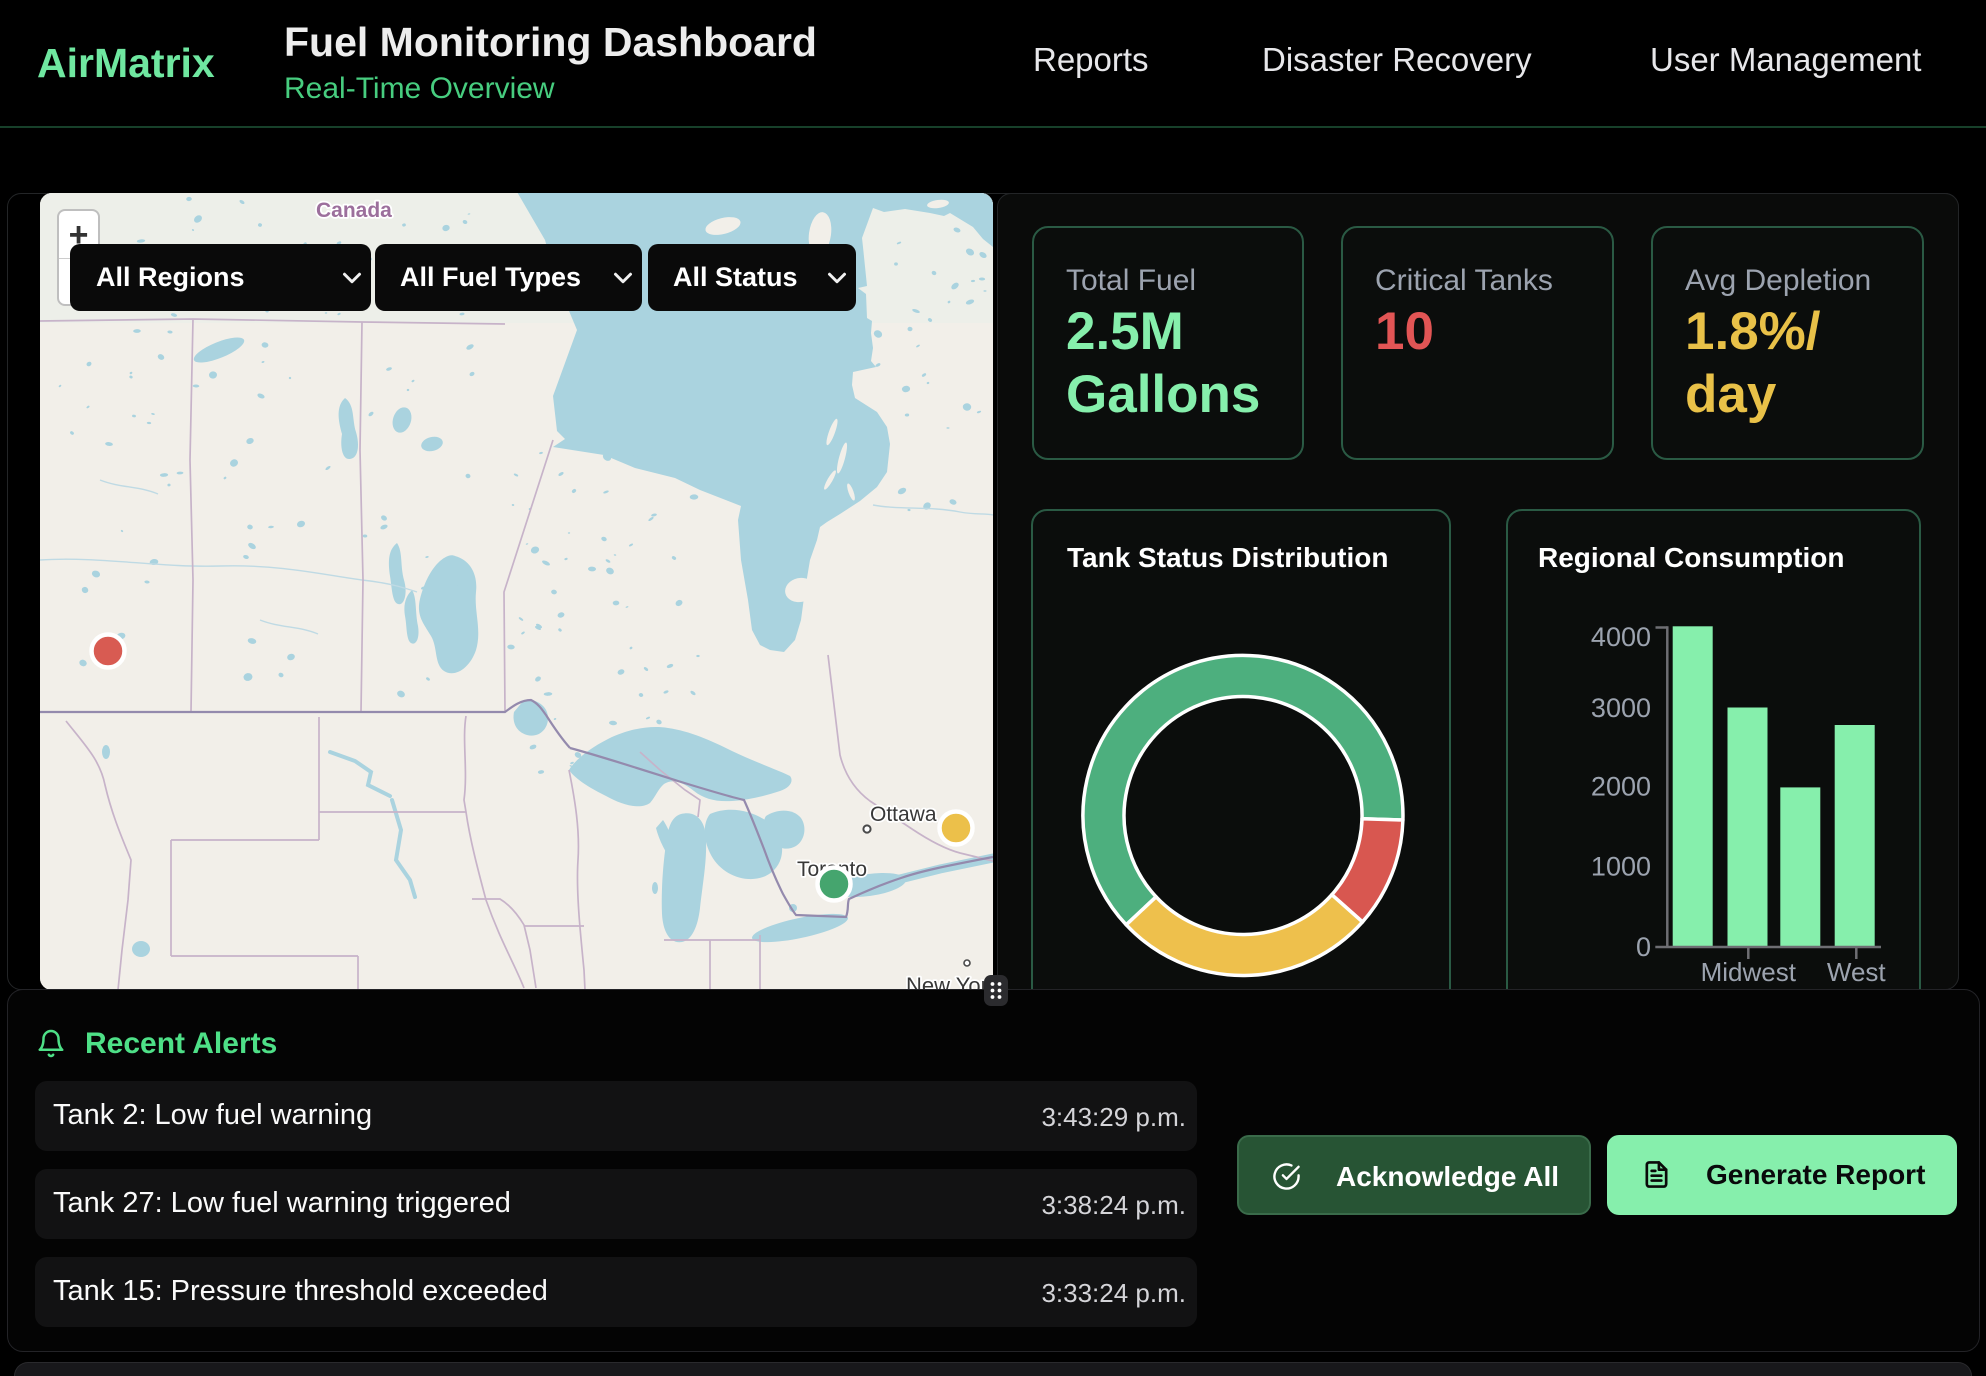 This screenshot has height=1376, width=1986. I want to click on svg-text: 0, so click(1643, 947).